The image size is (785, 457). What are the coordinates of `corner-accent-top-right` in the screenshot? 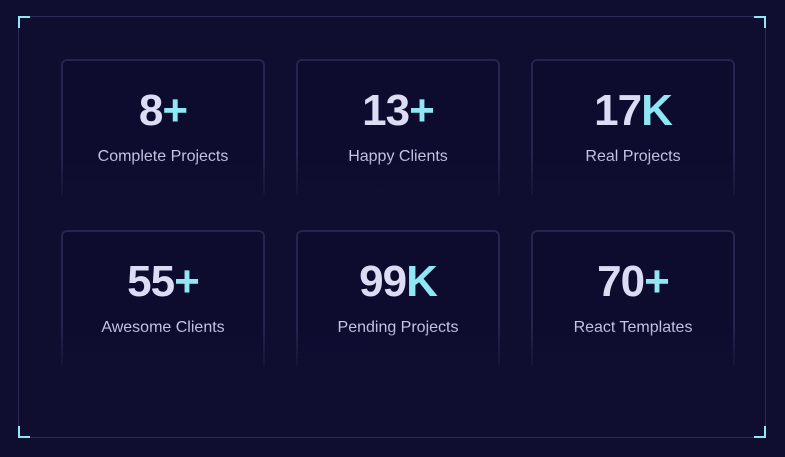 It's located at (760, 22).